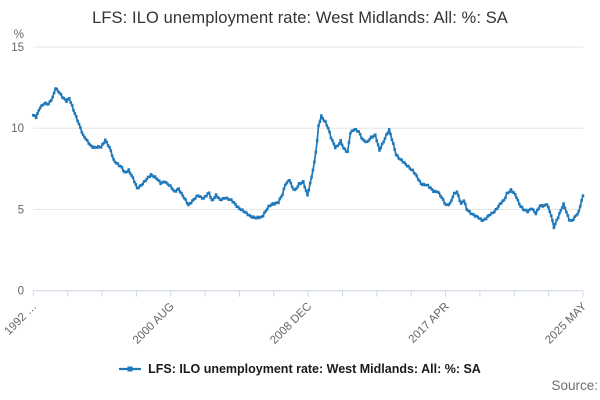  What do you see at coordinates (566, 323) in the screenshot?
I see `x-axis-tick-label: 2025 MAY` at bounding box center [566, 323].